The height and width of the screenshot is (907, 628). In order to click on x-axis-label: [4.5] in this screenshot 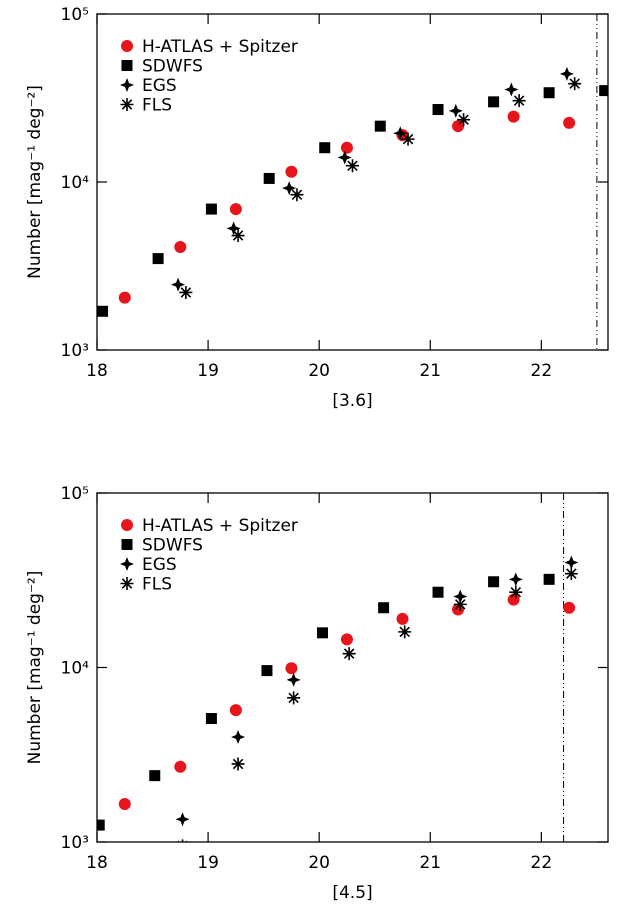, I will do `click(352, 893)`.